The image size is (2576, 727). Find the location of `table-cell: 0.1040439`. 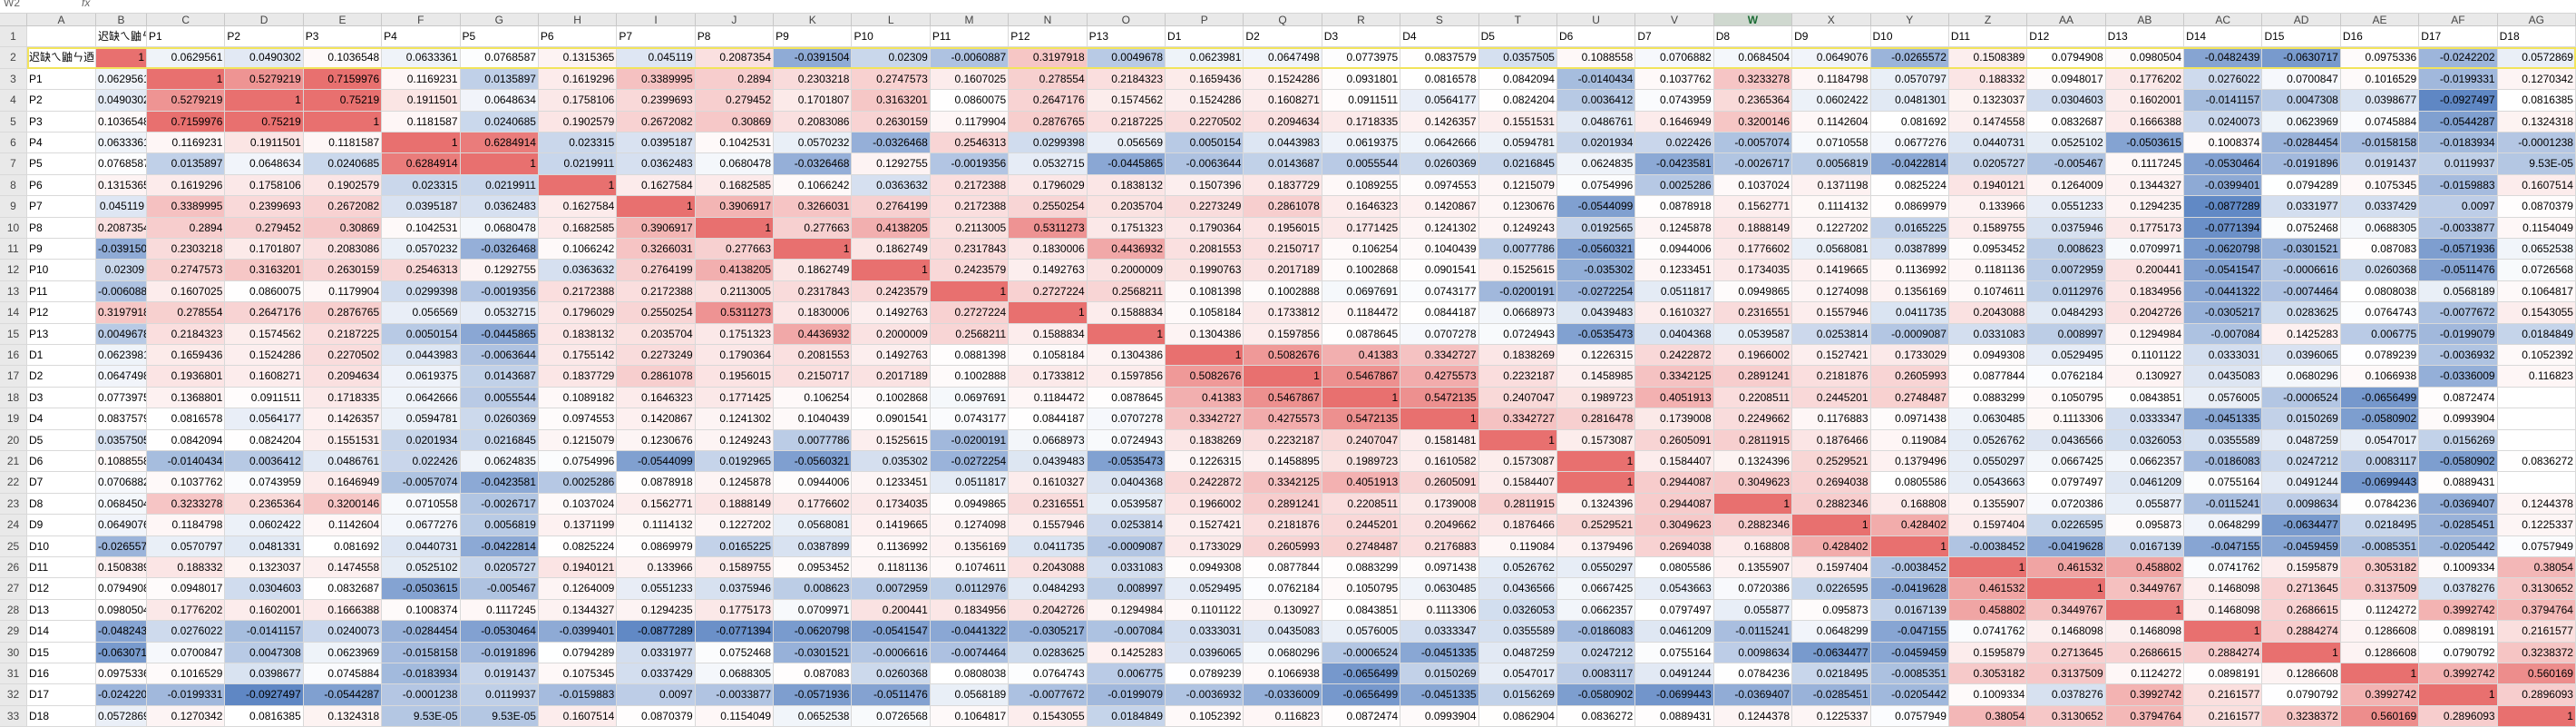

table-cell: 0.1040439 is located at coordinates (1439, 249).